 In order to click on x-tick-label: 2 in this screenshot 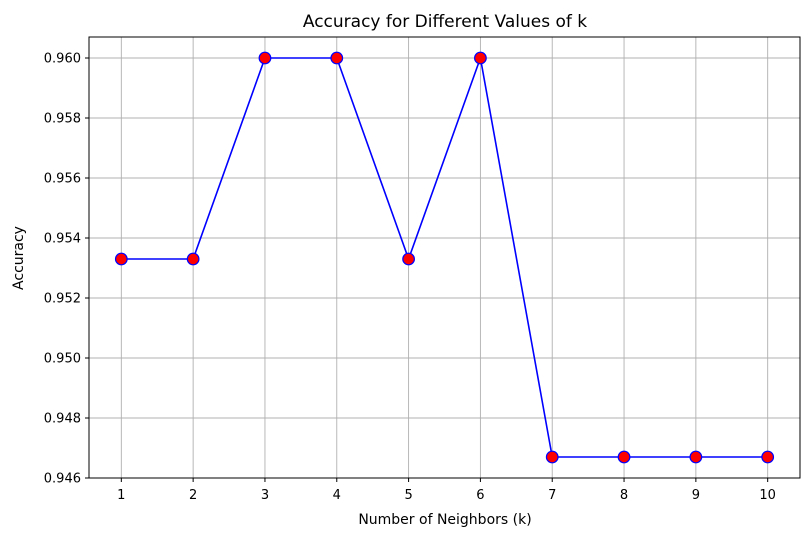, I will do `click(193, 495)`.